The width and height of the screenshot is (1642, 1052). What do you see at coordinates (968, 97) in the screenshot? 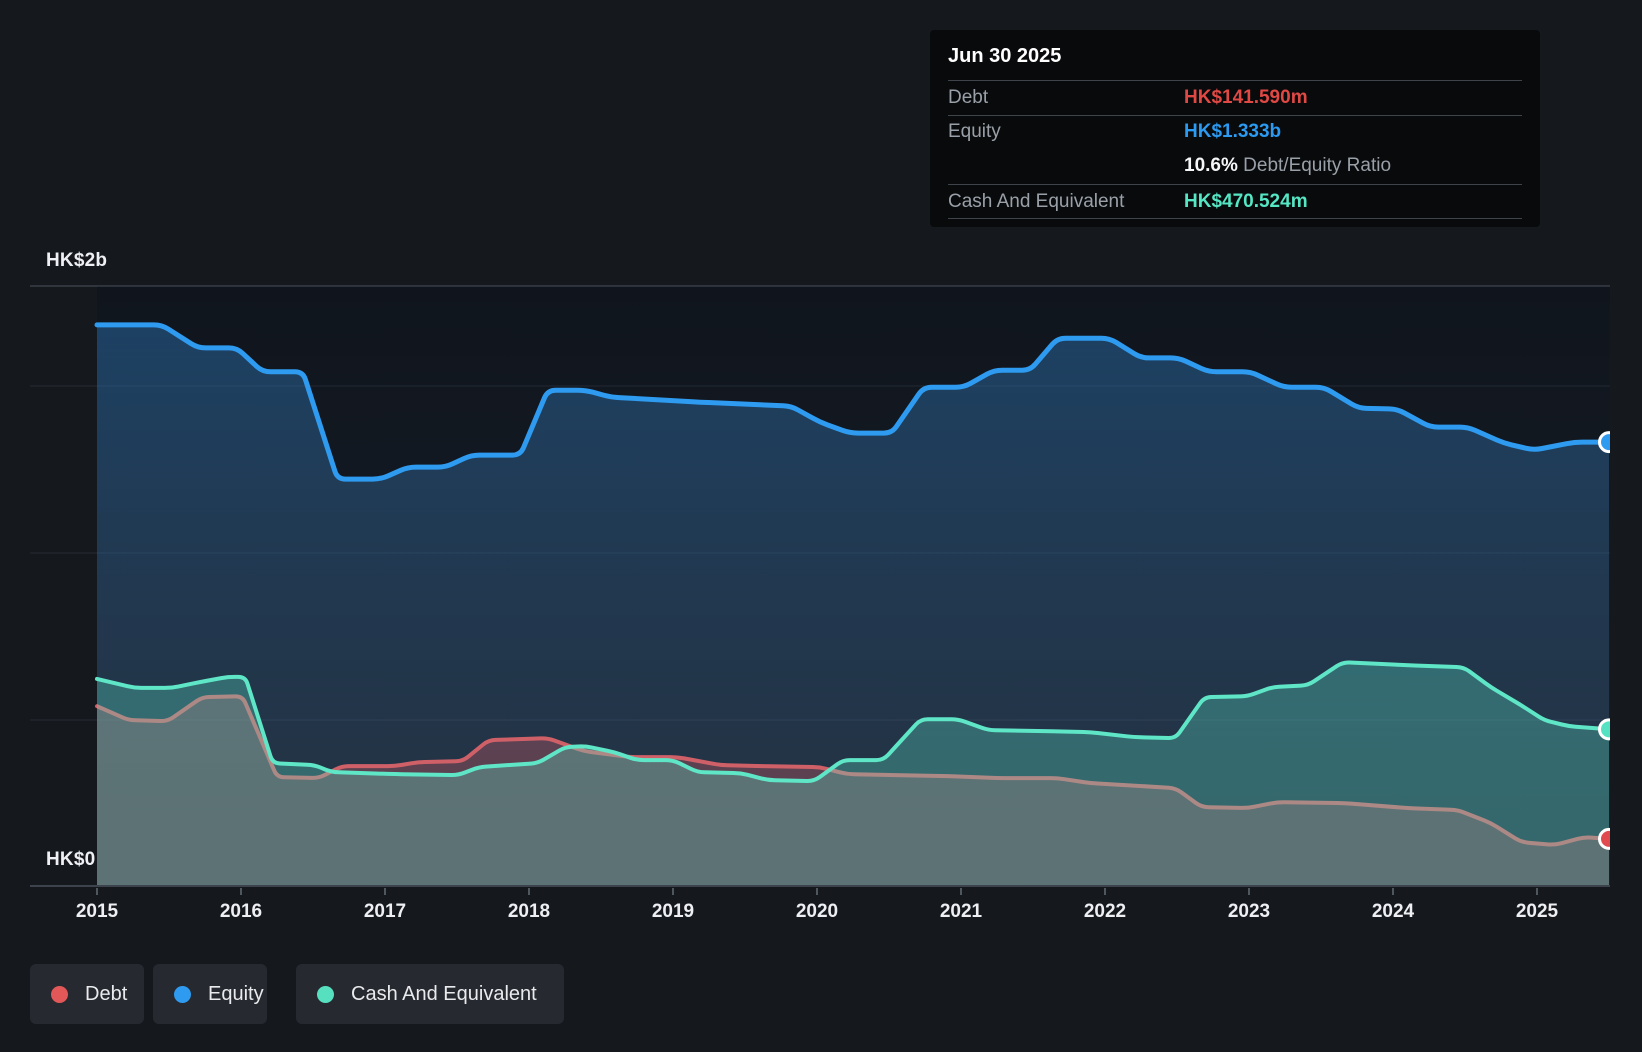
I see `tooltip-row-label: Debt` at bounding box center [968, 97].